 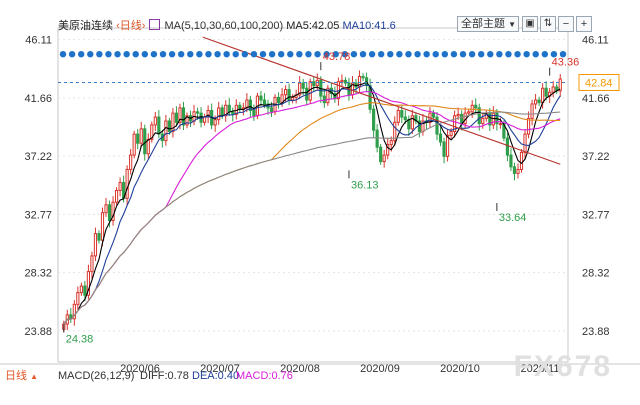 What do you see at coordinates (34, 376) in the screenshot?
I see `chevron-up-icon: ▲` at bounding box center [34, 376].